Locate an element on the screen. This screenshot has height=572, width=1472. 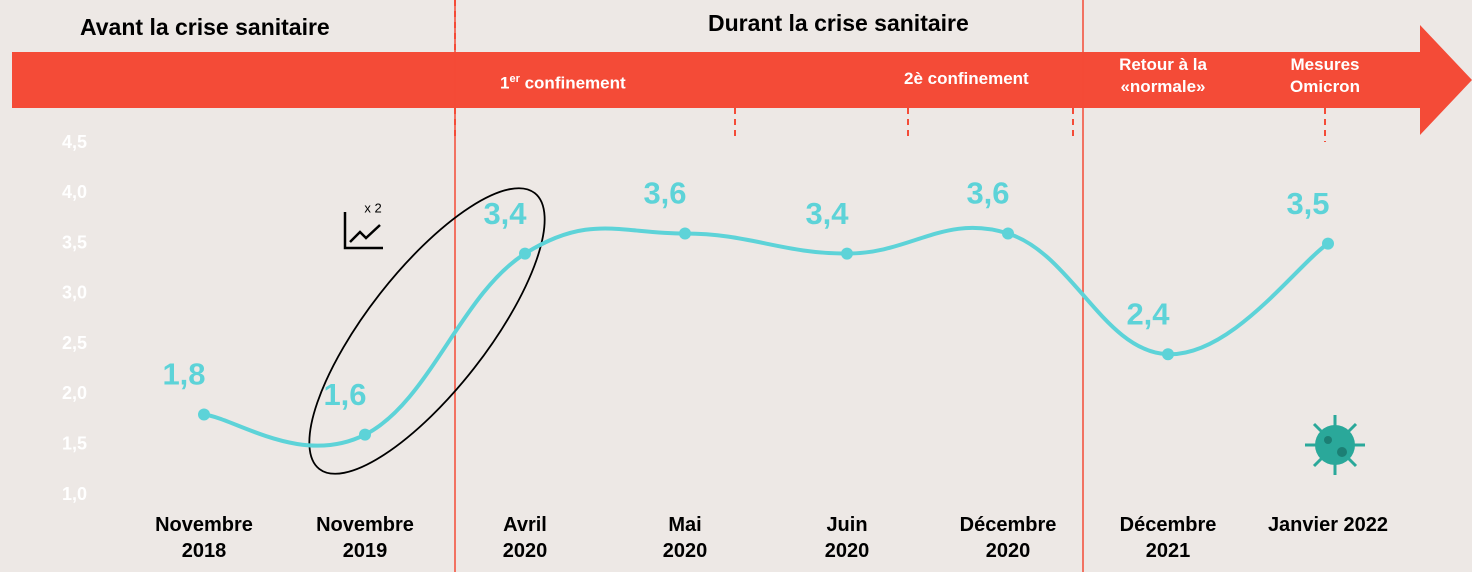
y-tick-label: 4,0 is located at coordinates (74, 192).